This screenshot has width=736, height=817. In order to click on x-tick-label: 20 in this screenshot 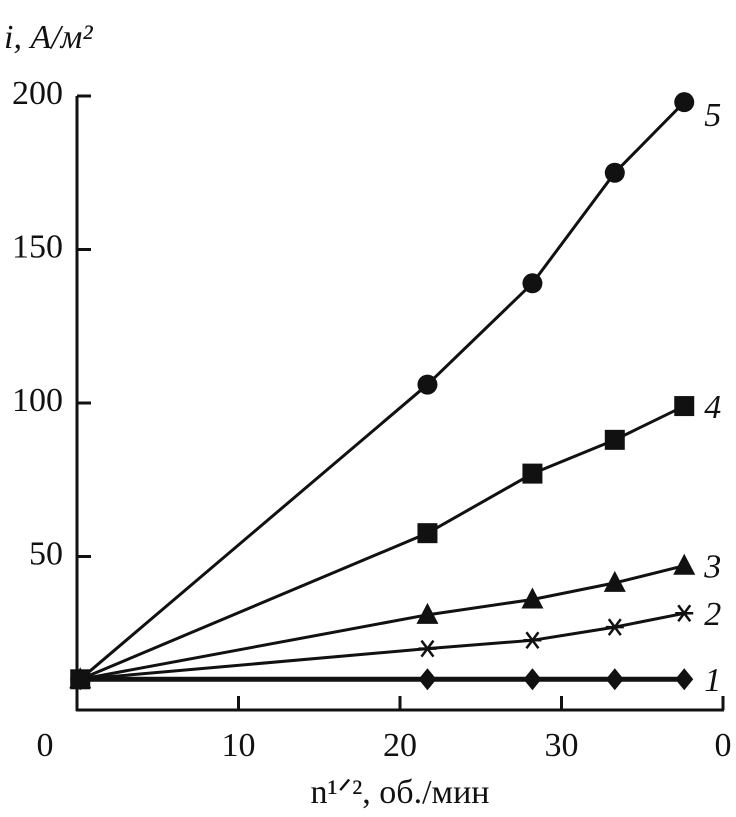, I will do `click(400, 745)`.